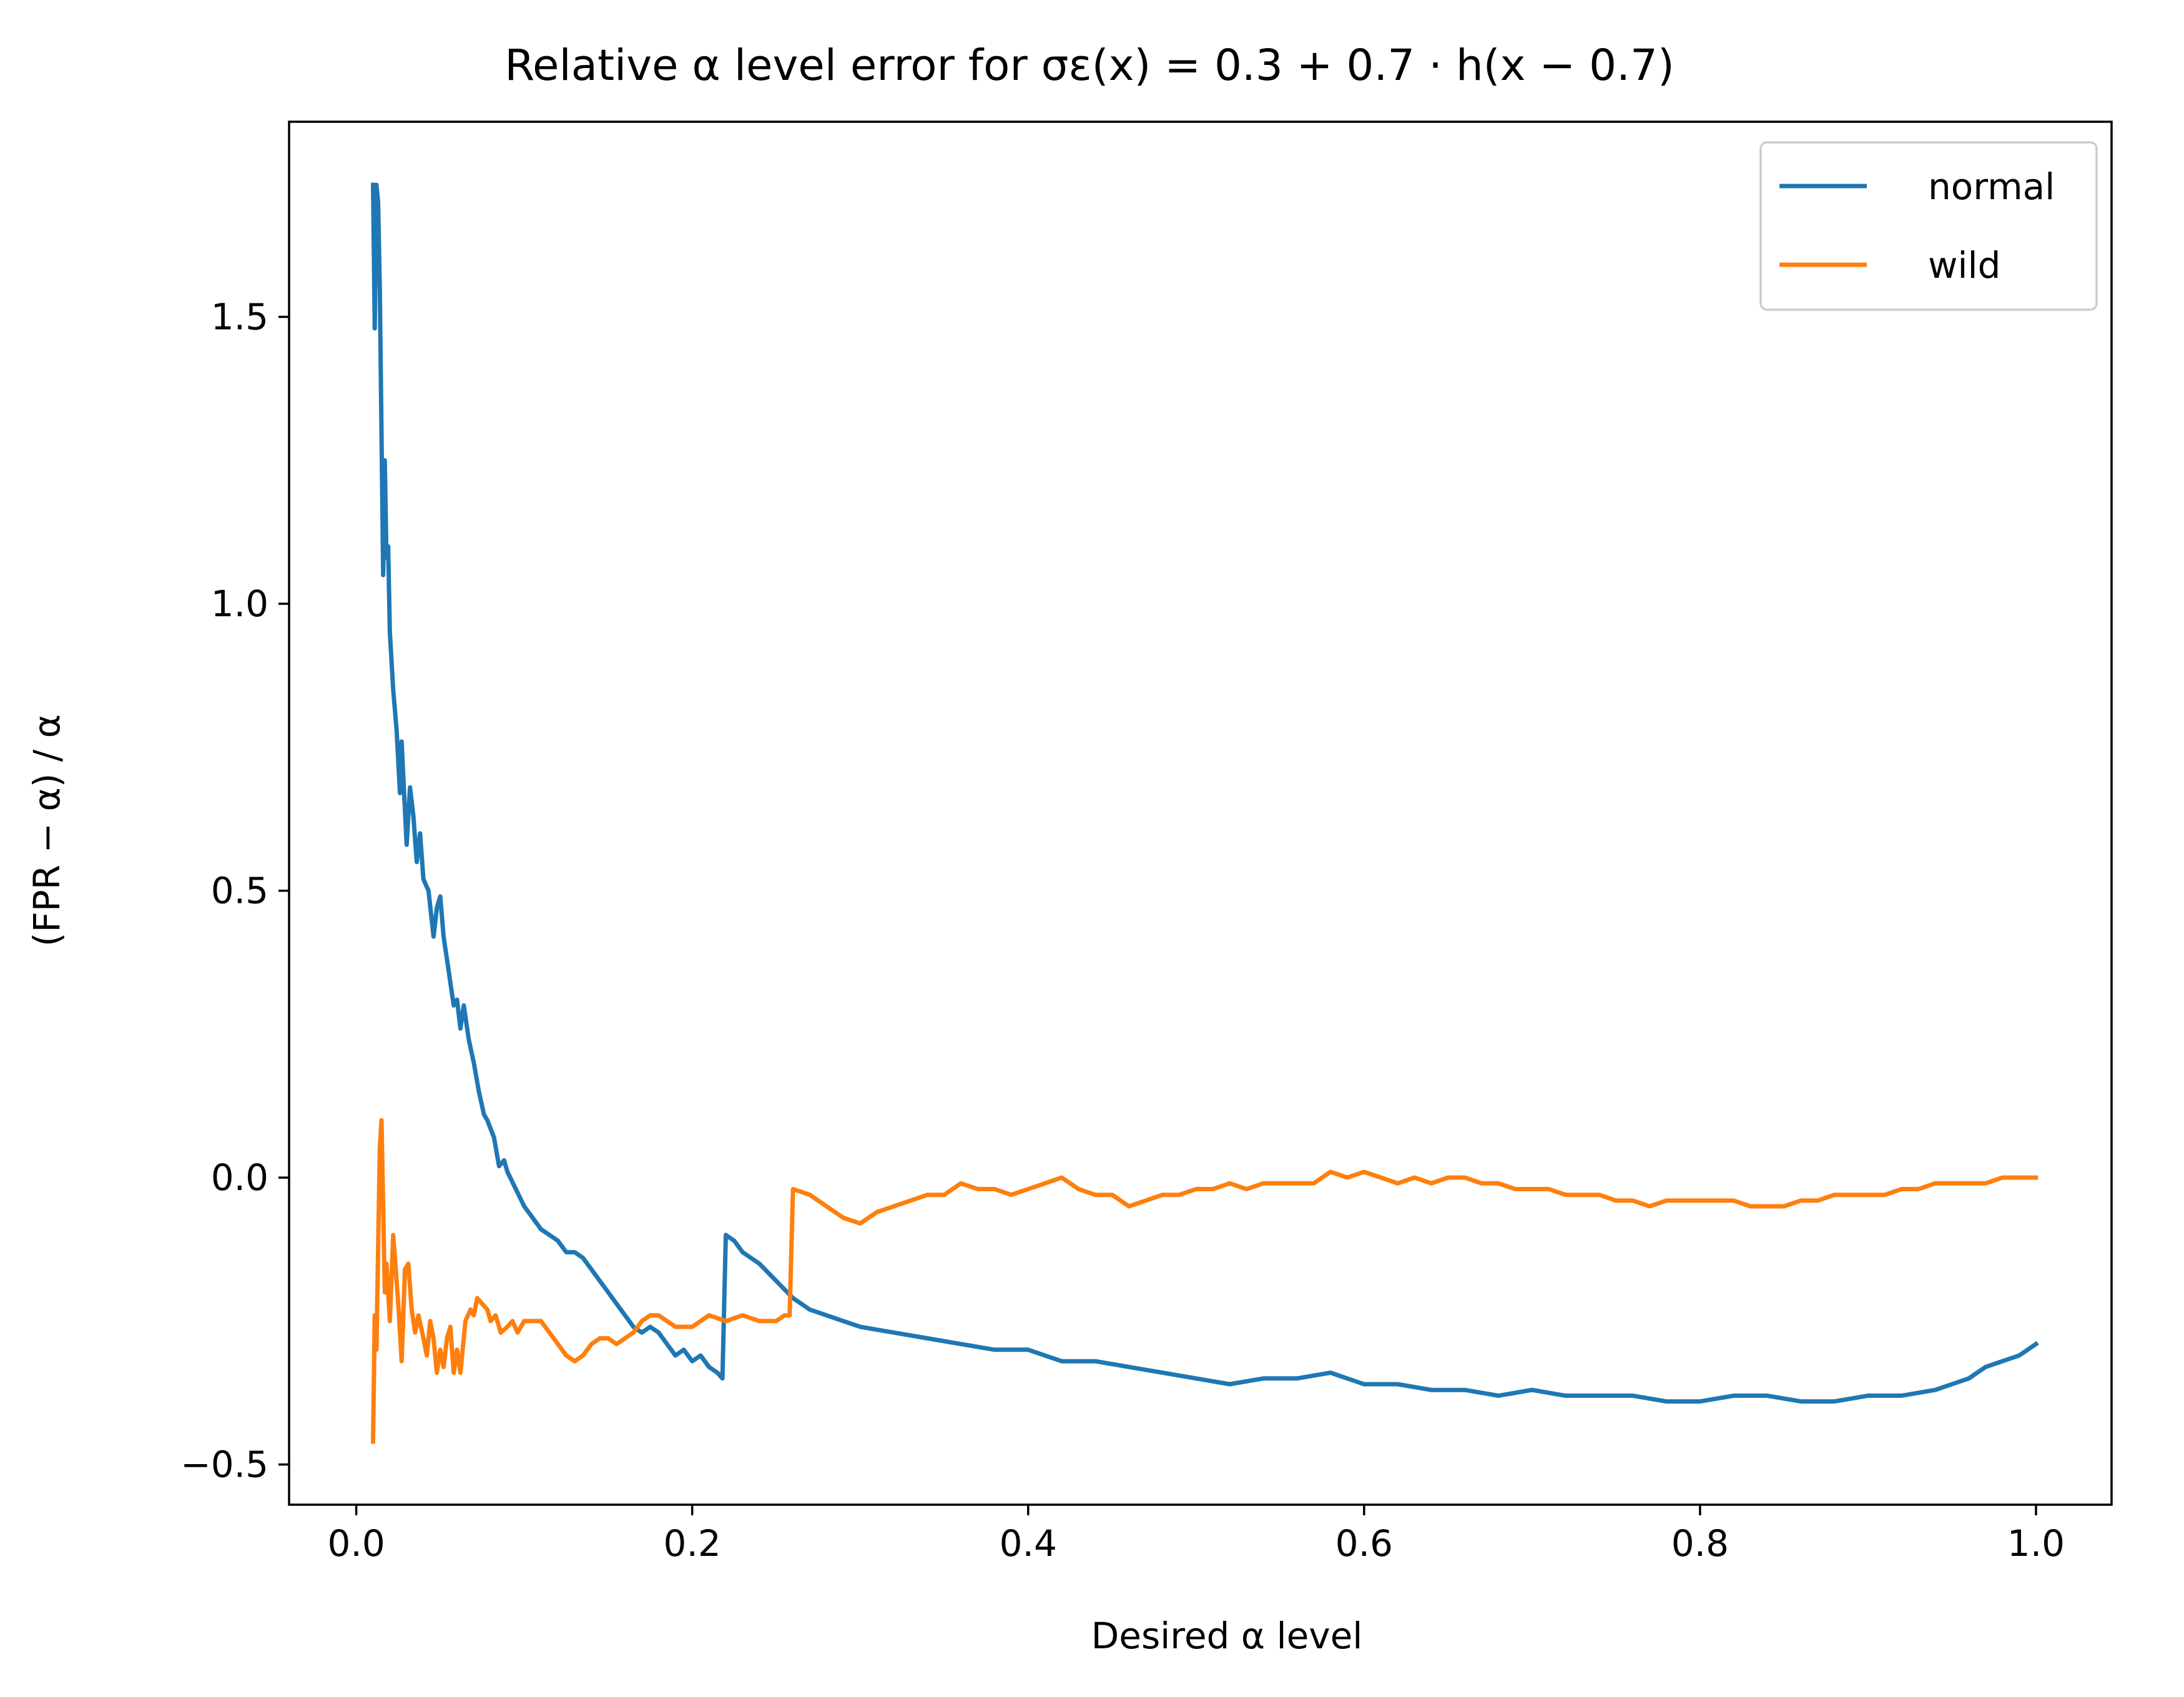  I want to click on legend: normal wild, so click(1928, 226).